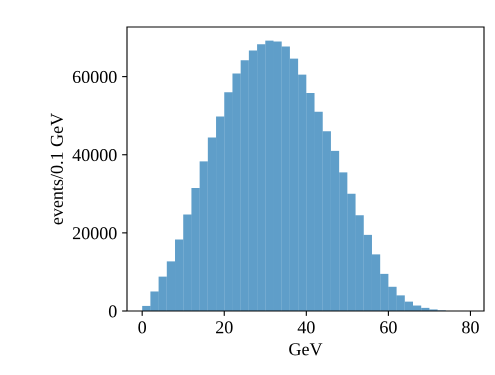 The image size is (495, 375). I want to click on x-tick-label: 40, so click(306, 327).